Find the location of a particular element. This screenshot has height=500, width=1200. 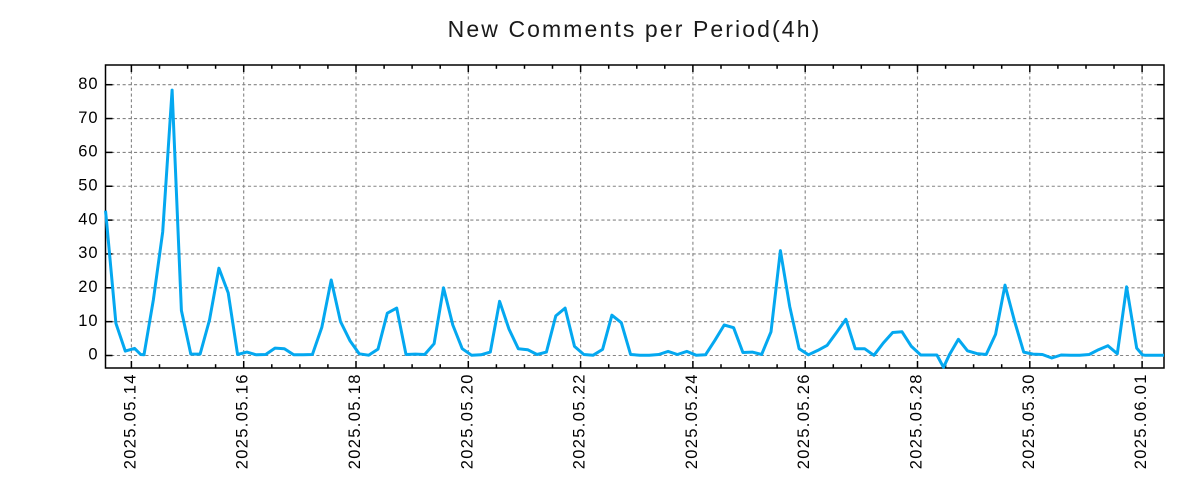

svg-text: 2025.05.14 is located at coordinates (130, 421).